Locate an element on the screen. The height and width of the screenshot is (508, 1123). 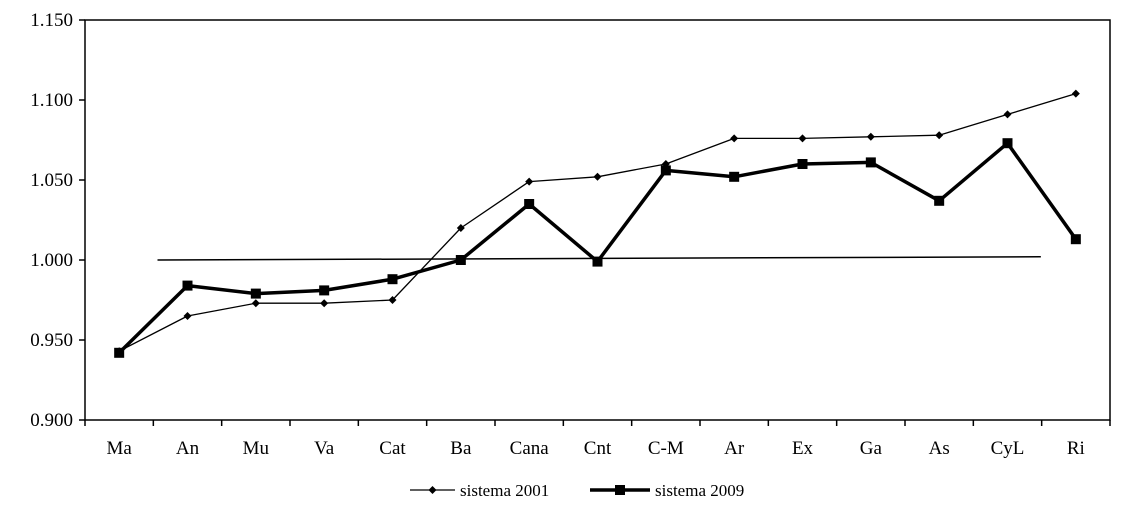
y-tick-label: 1.100 is located at coordinates (51, 100).